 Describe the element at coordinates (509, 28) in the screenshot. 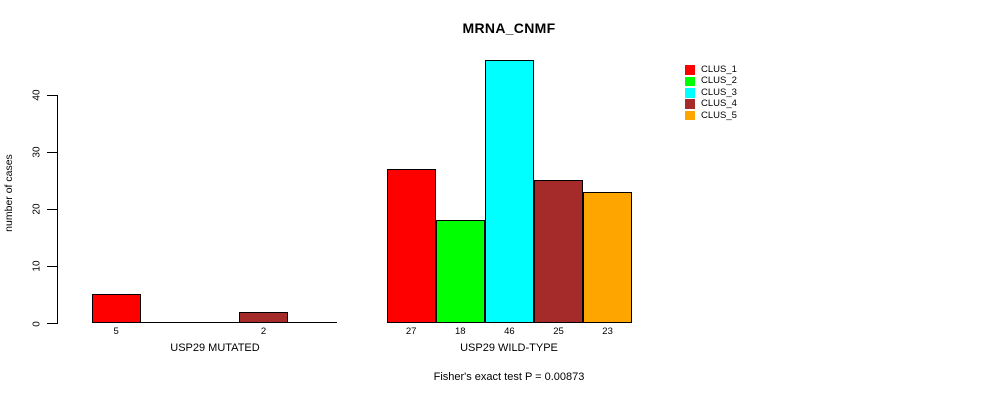

I see `chart-title: MRNA_CNMF` at that location.